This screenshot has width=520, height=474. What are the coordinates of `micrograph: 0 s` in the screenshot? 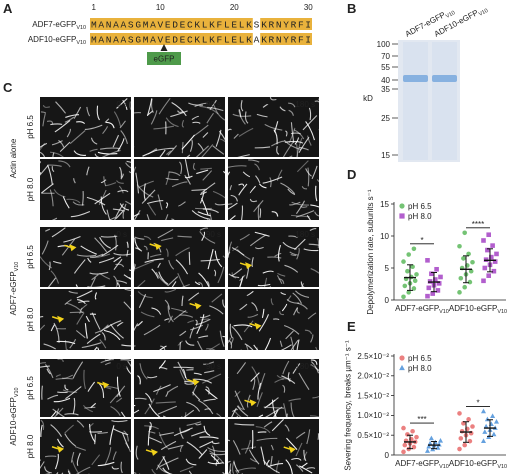 It's located at (85, 257).